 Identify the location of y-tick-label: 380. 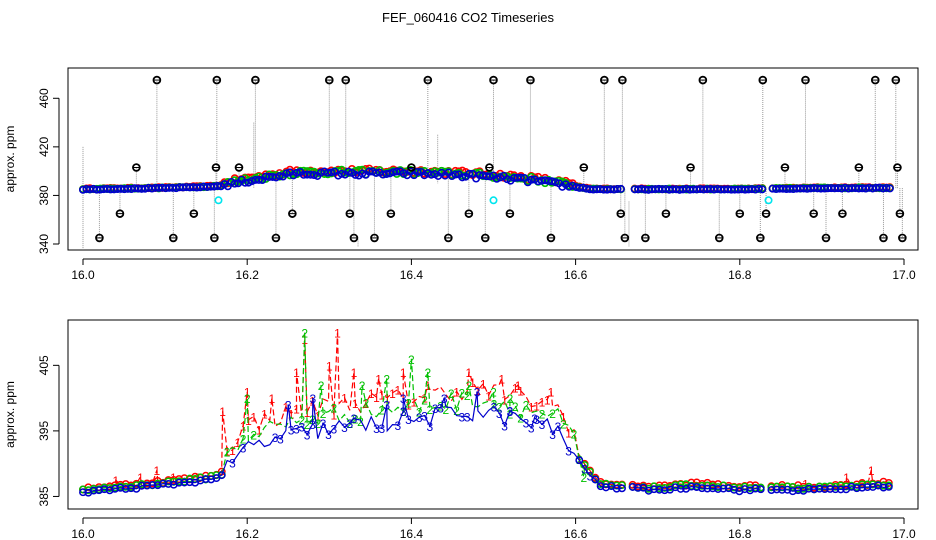
(44, 195).